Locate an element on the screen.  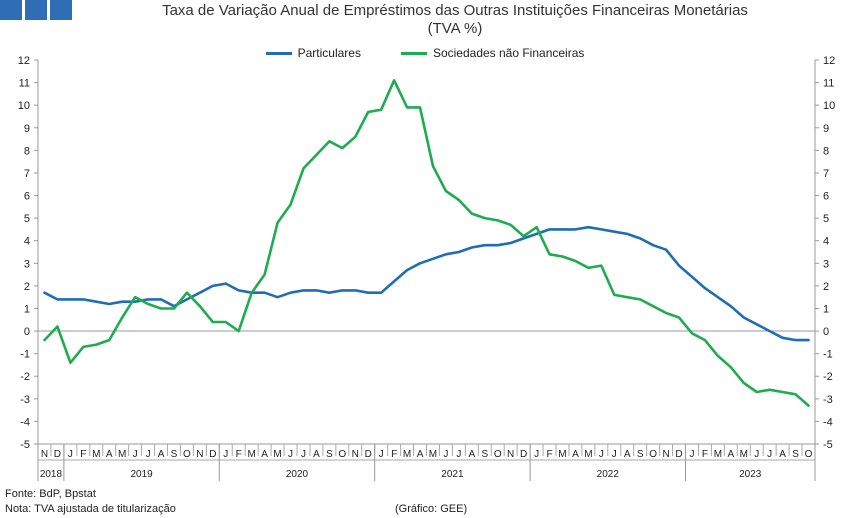
y-tick-label-left: 5 is located at coordinates (27, 219).